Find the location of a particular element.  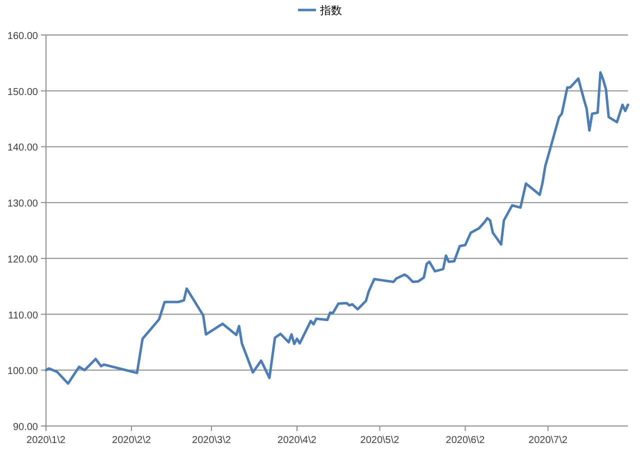

x-tick-label: 2020\5\2 is located at coordinates (380, 440).